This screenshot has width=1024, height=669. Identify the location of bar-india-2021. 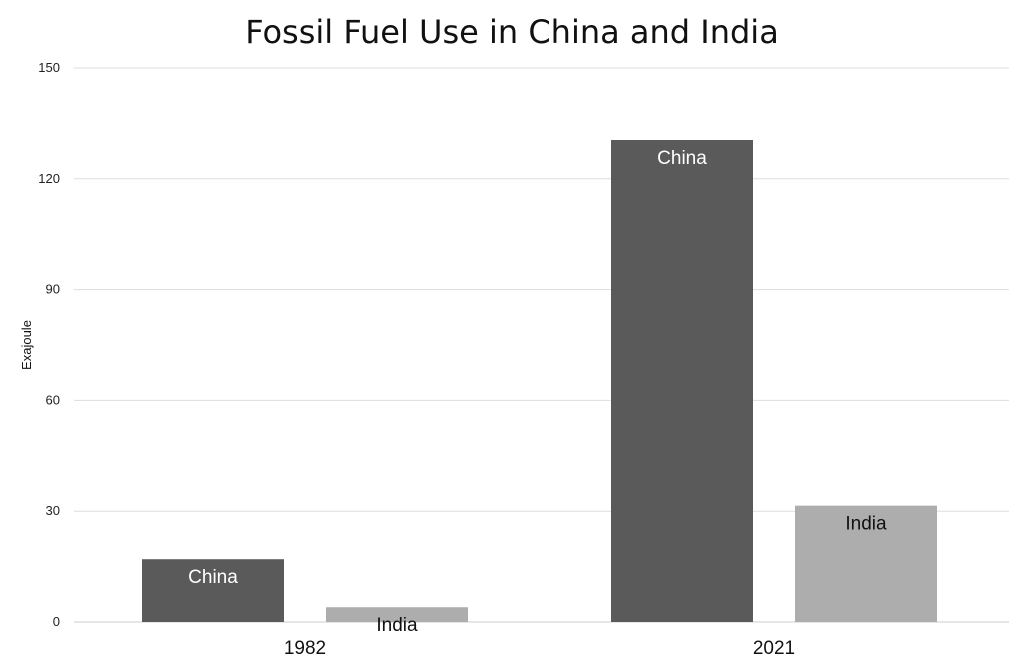
(866, 563).